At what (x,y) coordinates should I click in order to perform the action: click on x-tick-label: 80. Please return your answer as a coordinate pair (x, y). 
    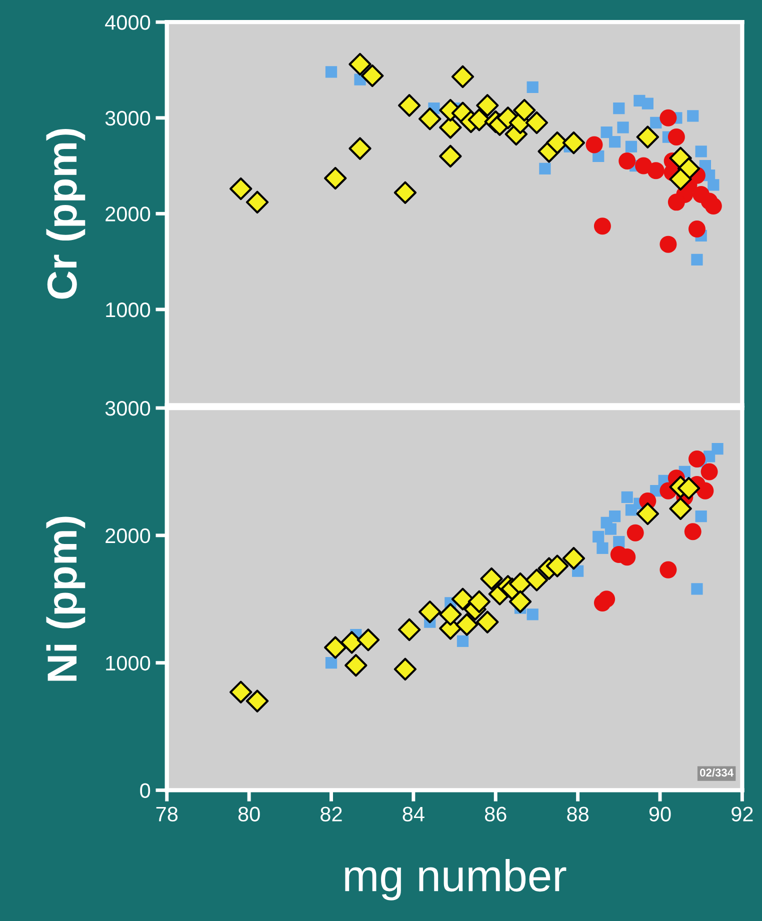
    Looking at the image, I should click on (249, 814).